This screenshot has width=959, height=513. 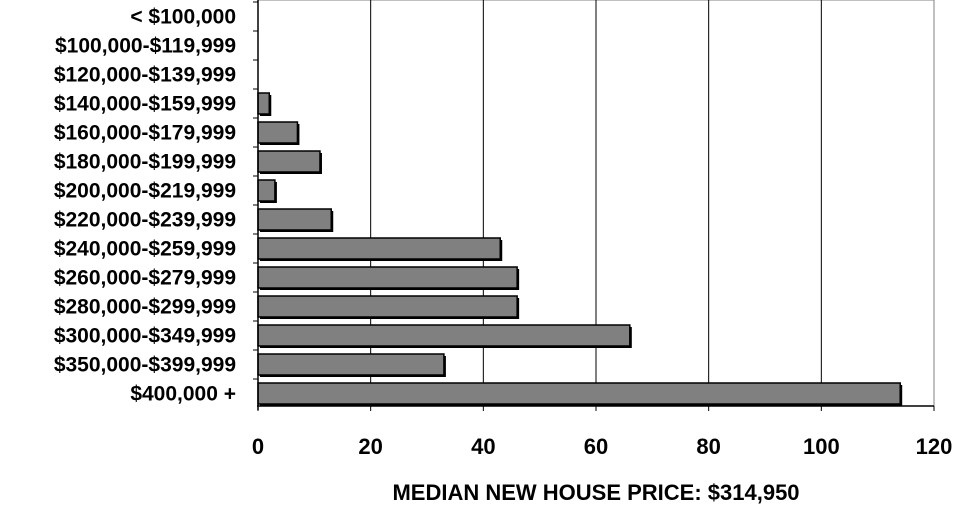 What do you see at coordinates (145, 336) in the screenshot?
I see `category-label: $300,000-$349,999` at bounding box center [145, 336].